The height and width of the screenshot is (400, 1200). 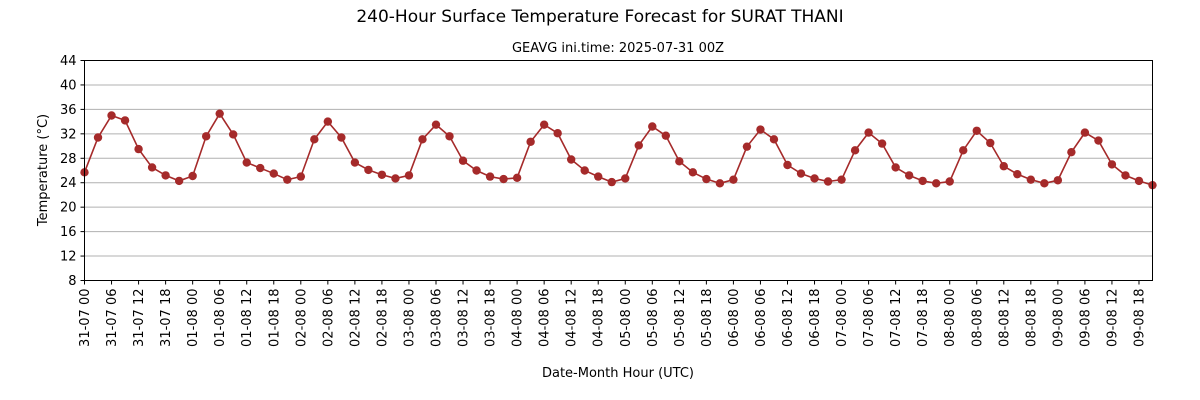 I want to click on x-tick-label: 31-07 00, so click(x=85, y=318).